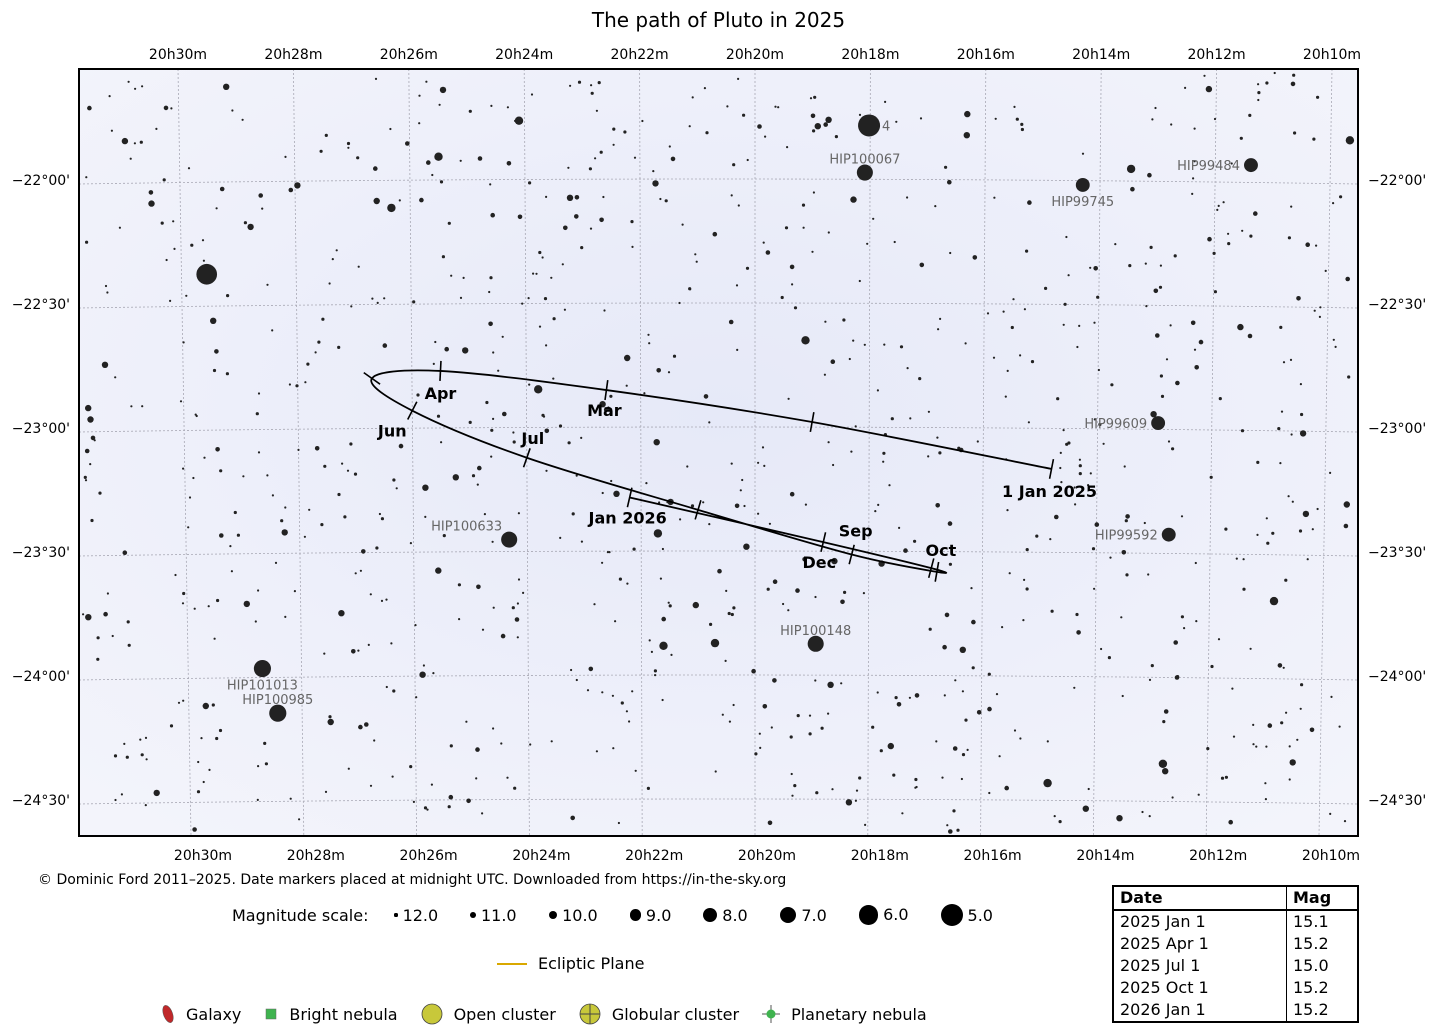 This screenshot has width=1437, height=1033. Describe the element at coordinates (1397, 429) in the screenshot. I see `dec-tick-label-right: −23°00'` at that location.